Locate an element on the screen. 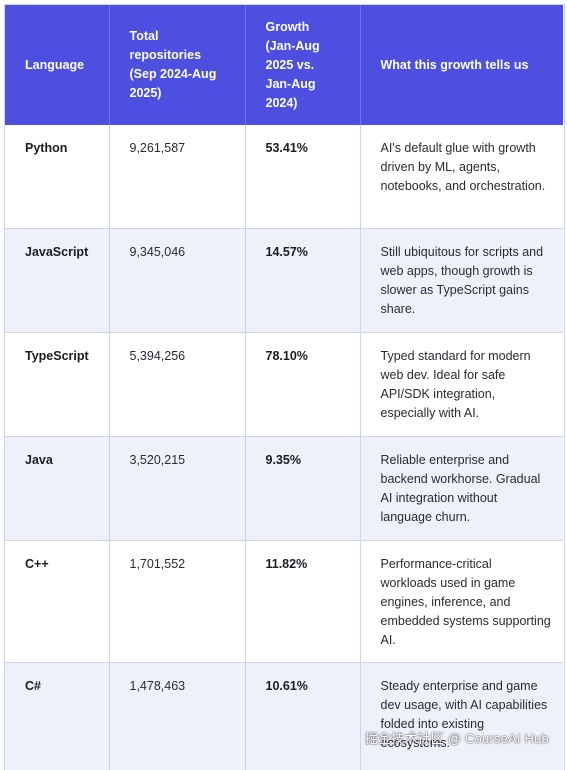  cell-repositories: 1,478,463 is located at coordinates (177, 716).